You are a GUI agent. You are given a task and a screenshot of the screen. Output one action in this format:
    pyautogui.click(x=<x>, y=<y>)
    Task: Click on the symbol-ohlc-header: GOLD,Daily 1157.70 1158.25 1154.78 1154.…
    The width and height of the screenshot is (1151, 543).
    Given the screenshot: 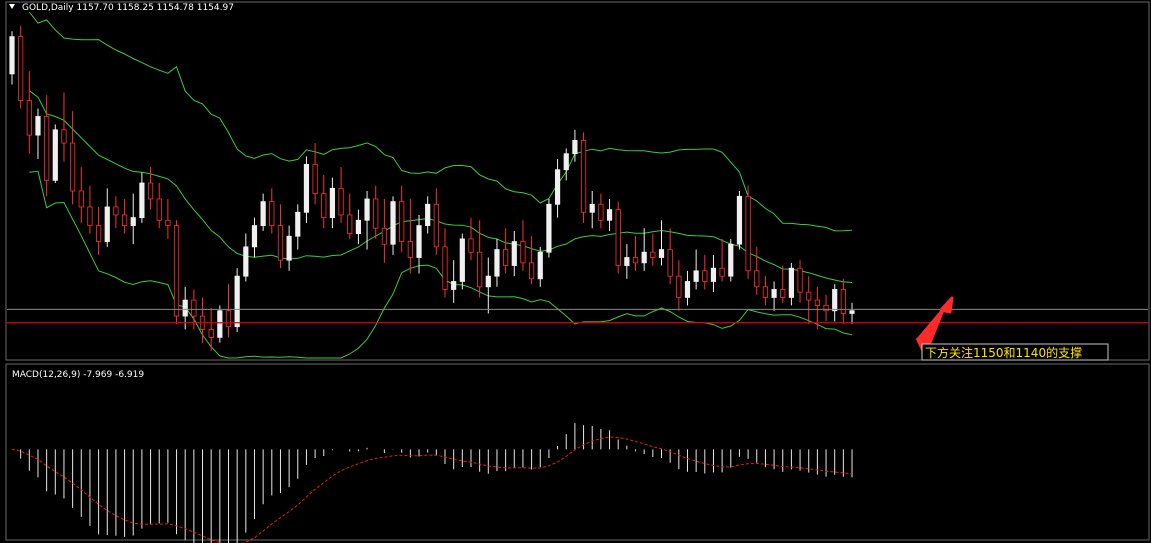 What is the action you would take?
    pyautogui.click(x=128, y=8)
    